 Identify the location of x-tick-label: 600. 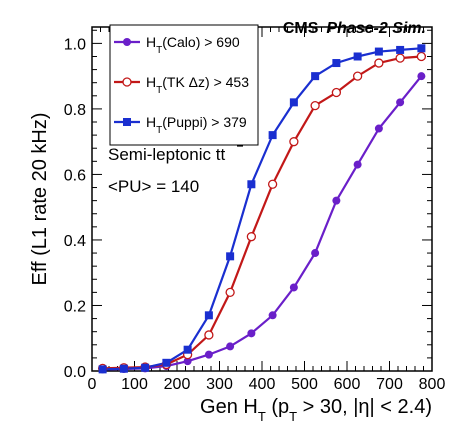
(347, 384).